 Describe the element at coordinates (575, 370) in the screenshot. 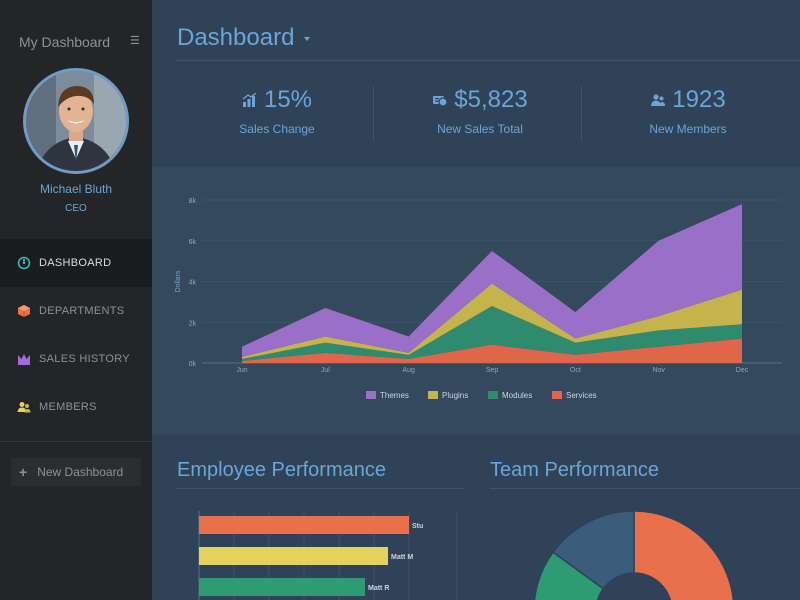

I see `x-tick-label: Oct` at that location.